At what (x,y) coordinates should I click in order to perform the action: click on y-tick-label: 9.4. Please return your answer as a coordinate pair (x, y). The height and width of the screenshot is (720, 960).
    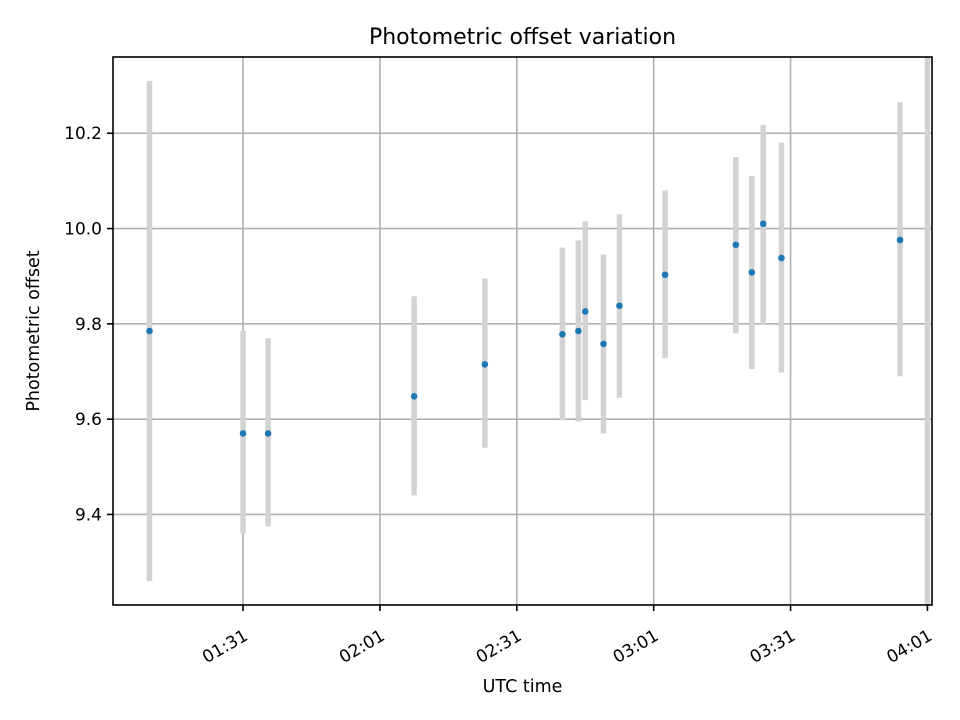
    Looking at the image, I should click on (88, 515).